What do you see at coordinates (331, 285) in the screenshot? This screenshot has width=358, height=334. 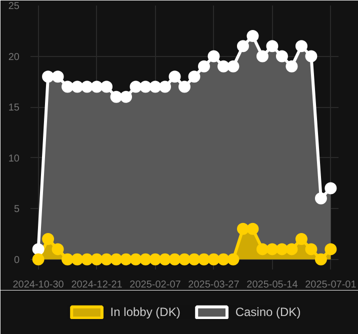 I see `x-tick-label: 2025-07-01` at bounding box center [331, 285].